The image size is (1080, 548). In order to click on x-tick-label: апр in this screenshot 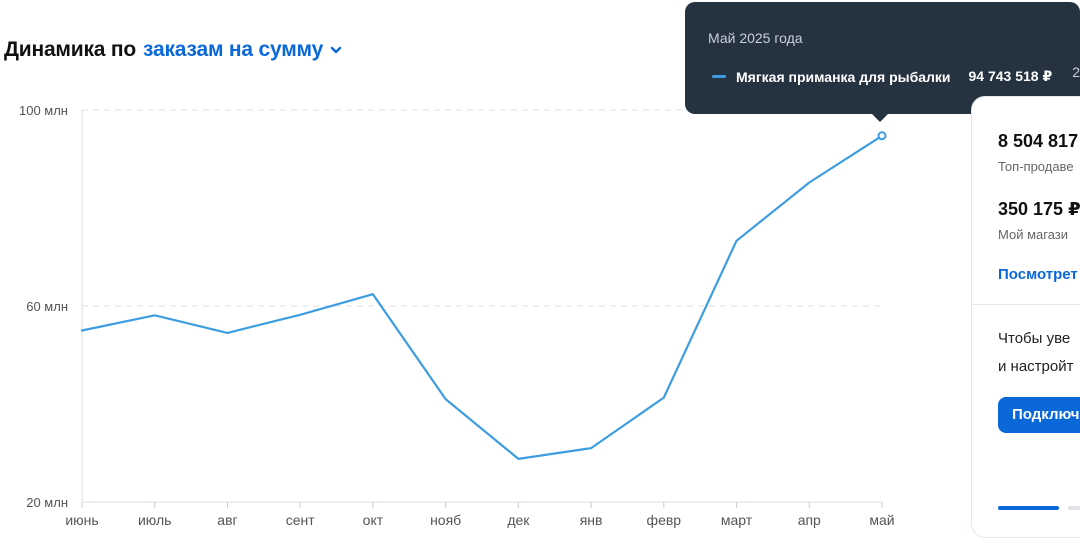, I will do `click(809, 520)`.